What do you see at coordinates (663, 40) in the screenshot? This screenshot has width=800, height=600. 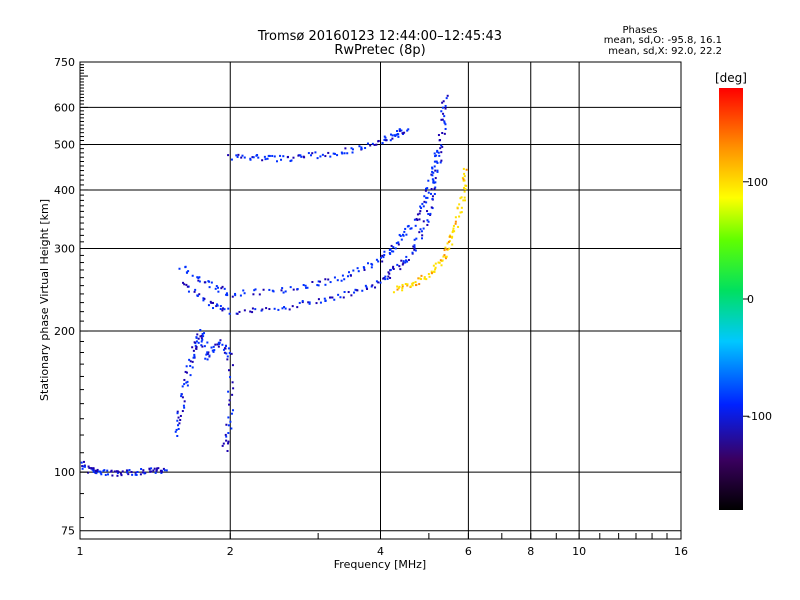 I see `stats-line1: mean, sd,O: -95.8, 16.1` at bounding box center [663, 40].